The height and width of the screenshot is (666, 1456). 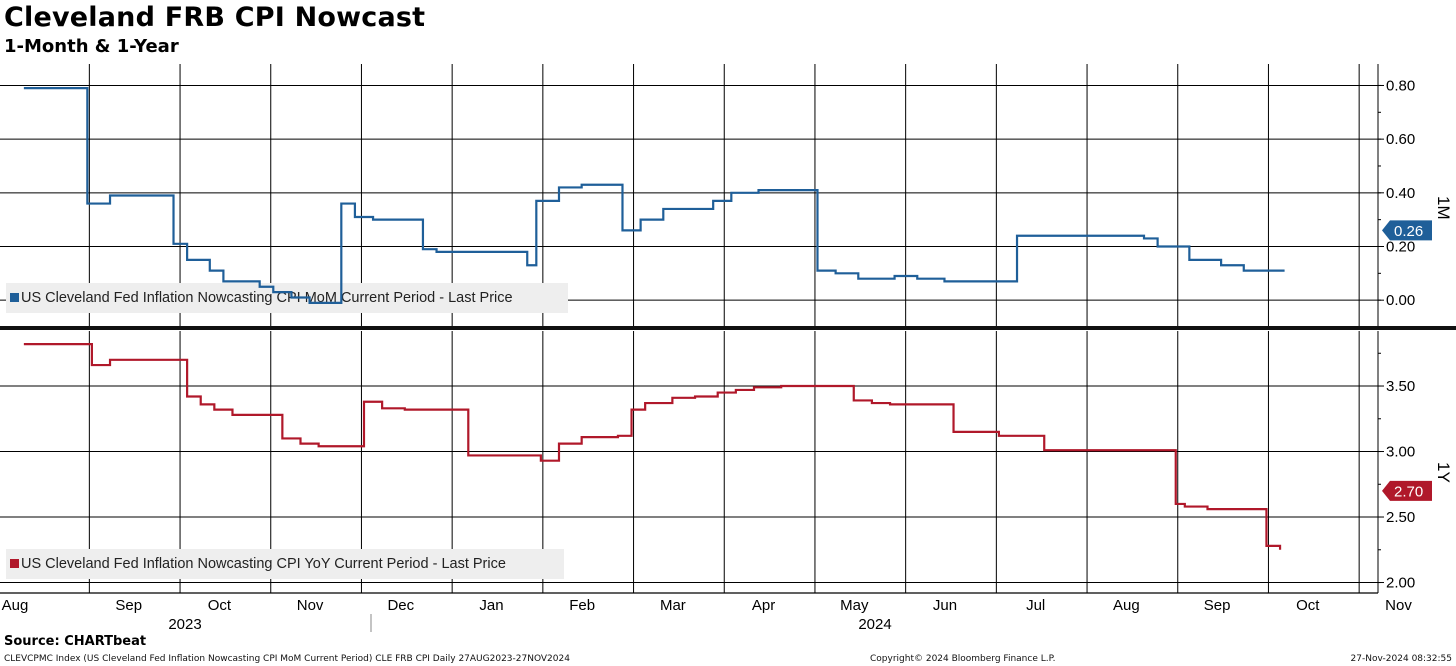 What do you see at coordinates (91, 46) in the screenshot?
I see `chart-subtitle: 1-Month & 1-Year` at bounding box center [91, 46].